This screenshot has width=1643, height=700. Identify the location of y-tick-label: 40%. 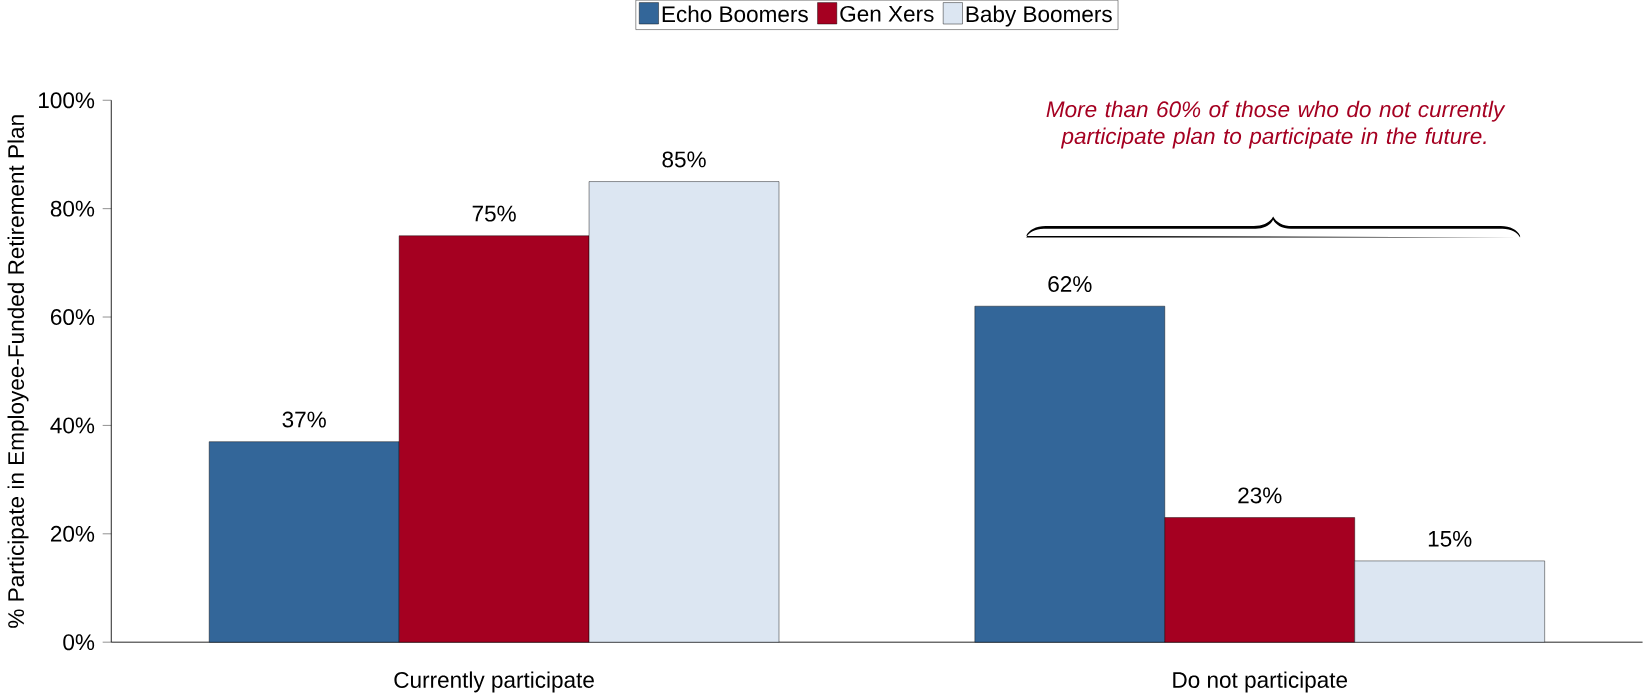
(72, 425).